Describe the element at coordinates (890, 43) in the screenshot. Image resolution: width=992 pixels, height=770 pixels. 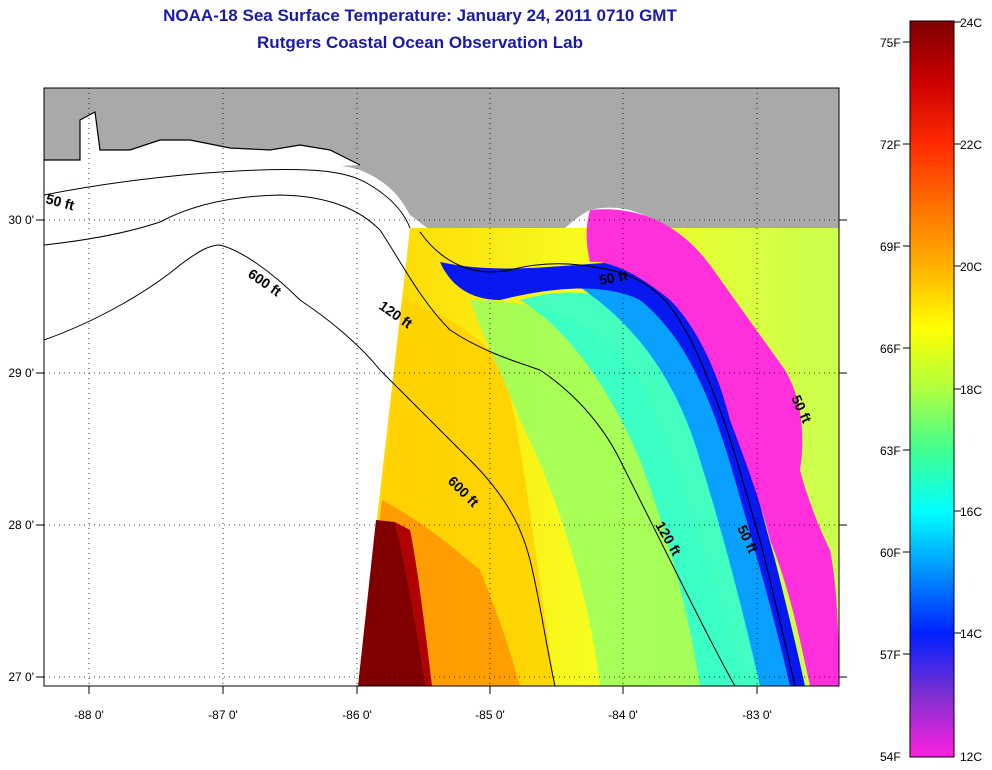
I see `colorbar-f-label: 75F` at that location.